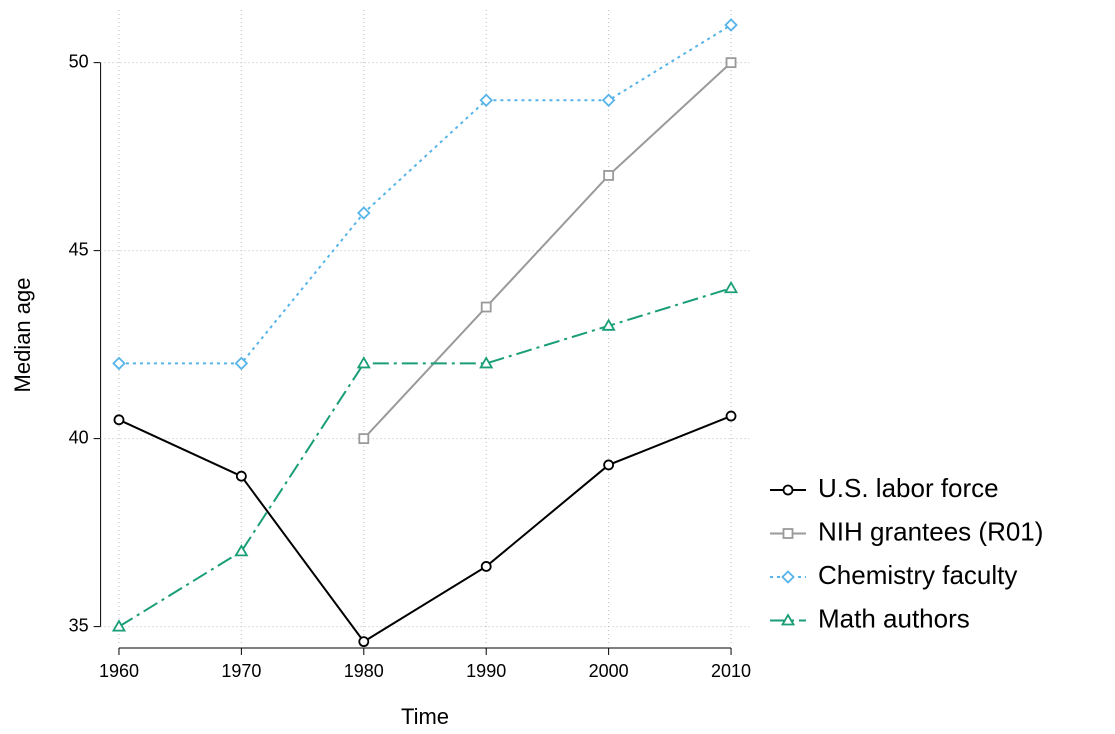  Describe the element at coordinates (22, 335) in the screenshot. I see `y-axis-label: Median age` at that location.